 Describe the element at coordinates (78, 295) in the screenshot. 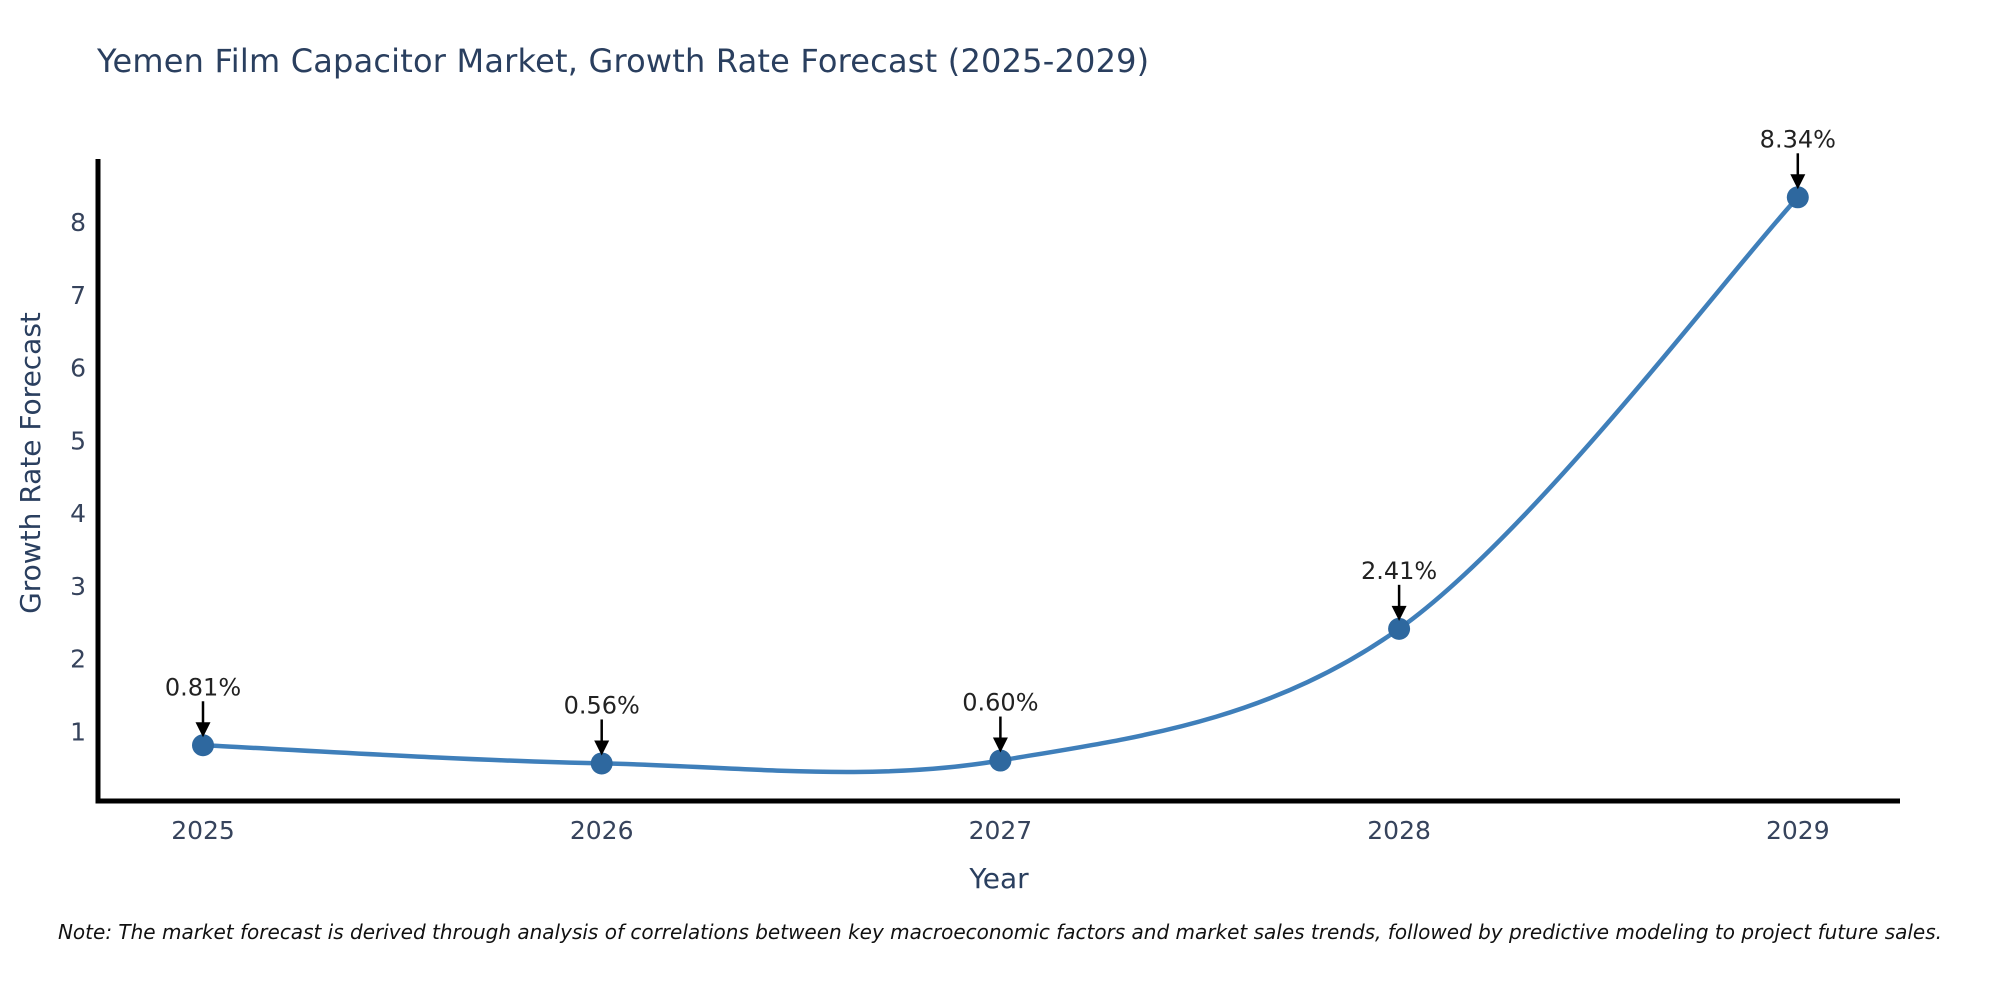

I see `y-tick-label: 7` at that location.